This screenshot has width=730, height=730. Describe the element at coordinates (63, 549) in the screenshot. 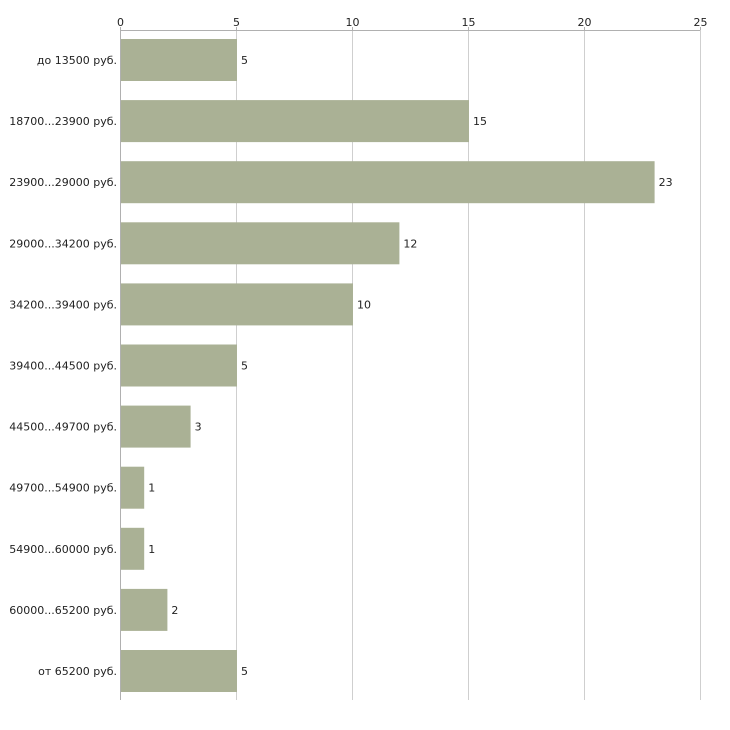

I see `category-label: 54900...60000 руб.` at that location.